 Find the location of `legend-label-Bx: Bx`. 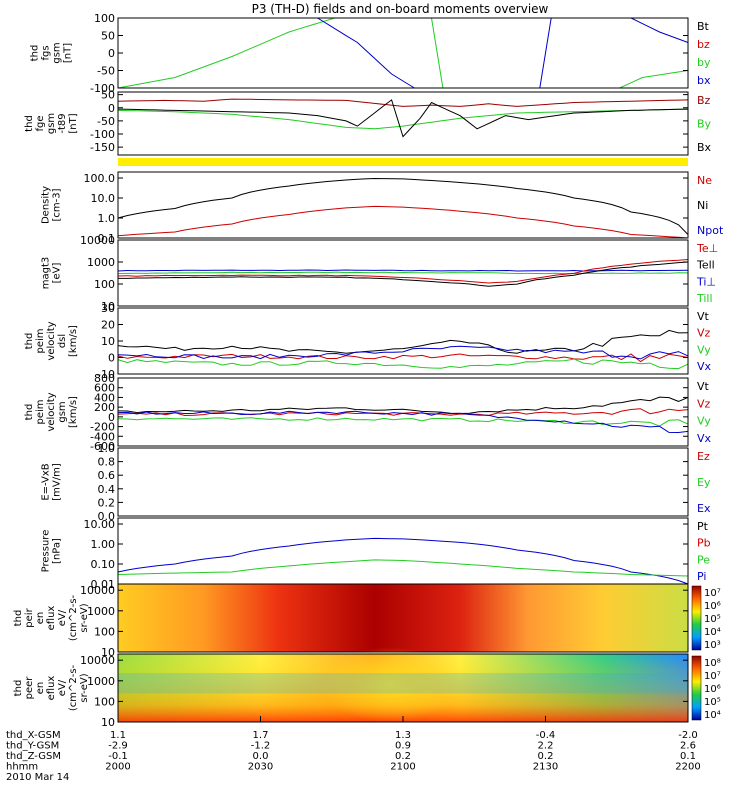

legend-label-Bx: Bx is located at coordinates (704, 147).